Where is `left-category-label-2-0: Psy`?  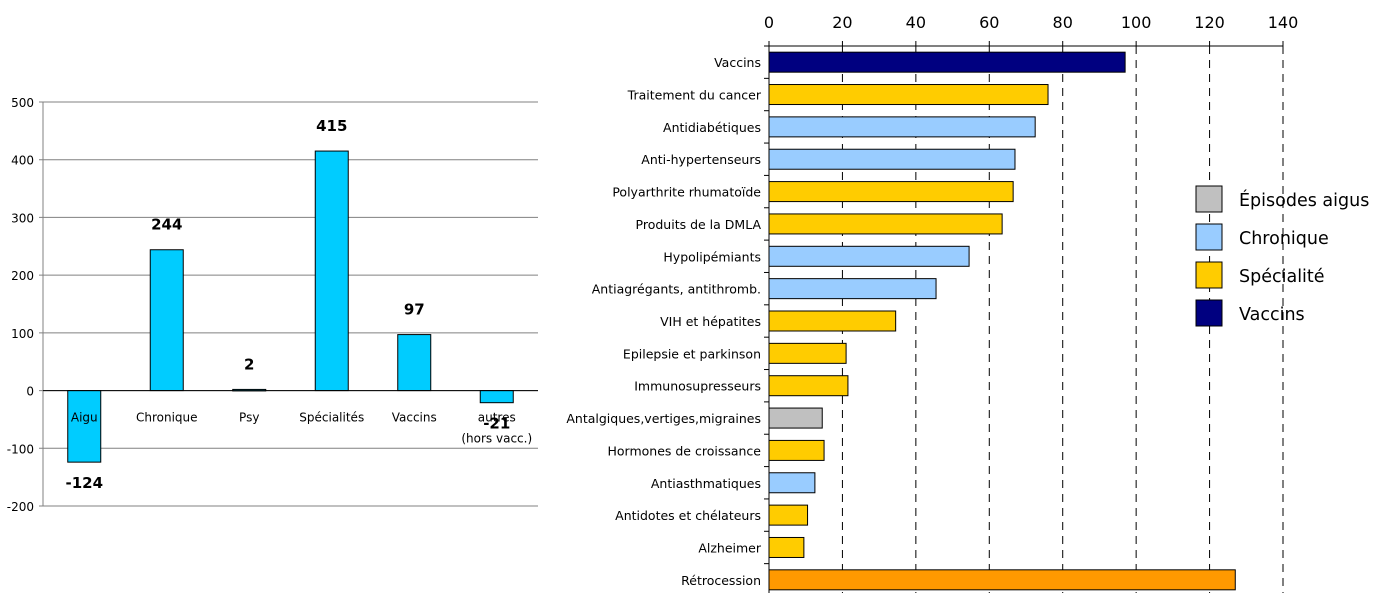
left-category-label-2-0: Psy is located at coordinates (249, 418).